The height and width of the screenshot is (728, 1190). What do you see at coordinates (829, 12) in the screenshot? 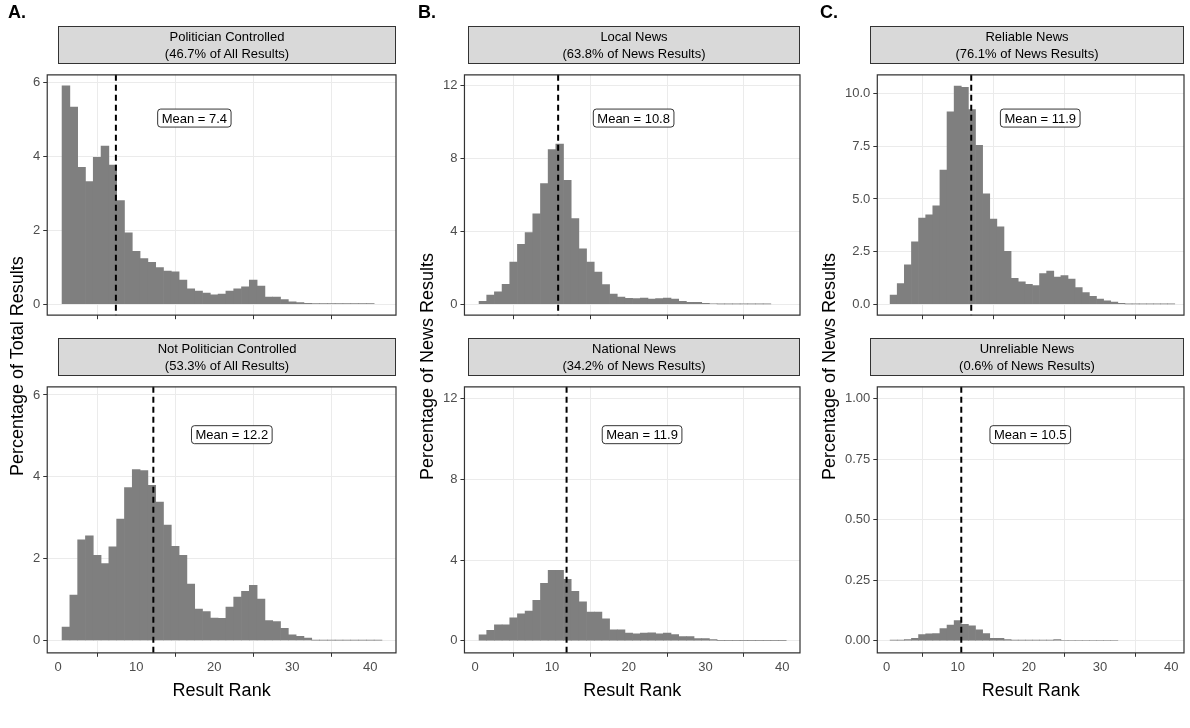
I see `text: C.` at bounding box center [829, 12].